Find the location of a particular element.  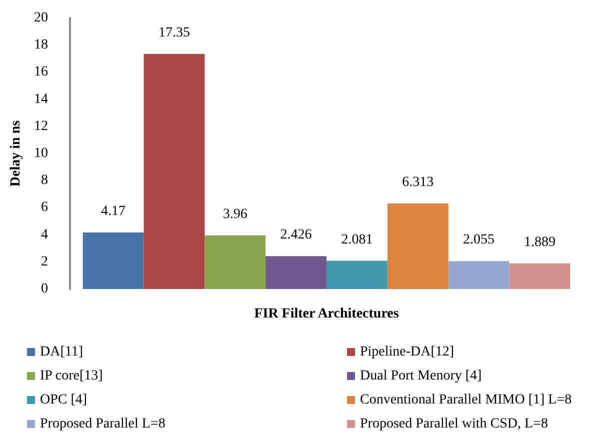

y-tick-label: 18 is located at coordinates (41, 45).